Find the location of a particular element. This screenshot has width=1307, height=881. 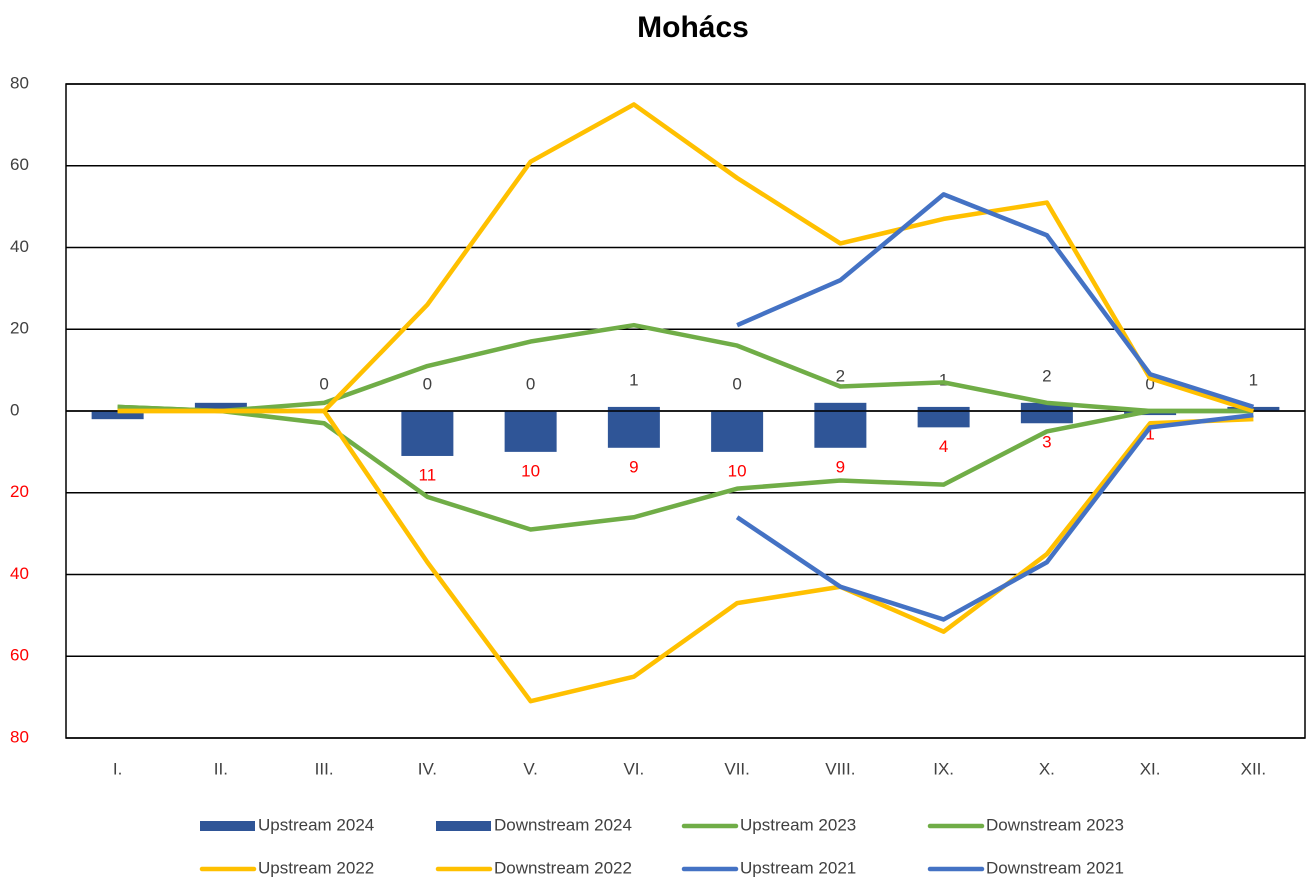

y-tick-label: 0 is located at coordinates (14, 409).